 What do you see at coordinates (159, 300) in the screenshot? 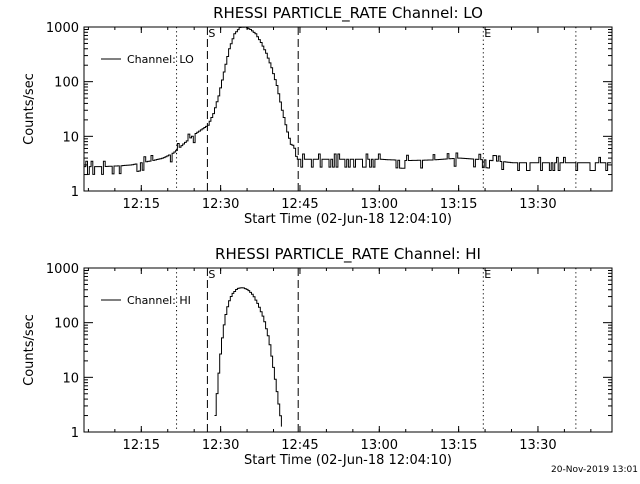
I see `legend-label: Channel: HI` at bounding box center [159, 300].